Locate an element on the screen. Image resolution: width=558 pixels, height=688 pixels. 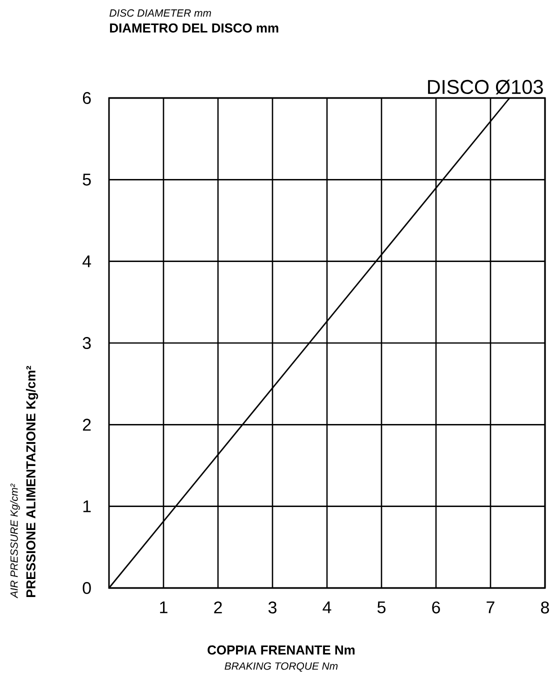
y-tick-label: 6 is located at coordinates (86, 98).